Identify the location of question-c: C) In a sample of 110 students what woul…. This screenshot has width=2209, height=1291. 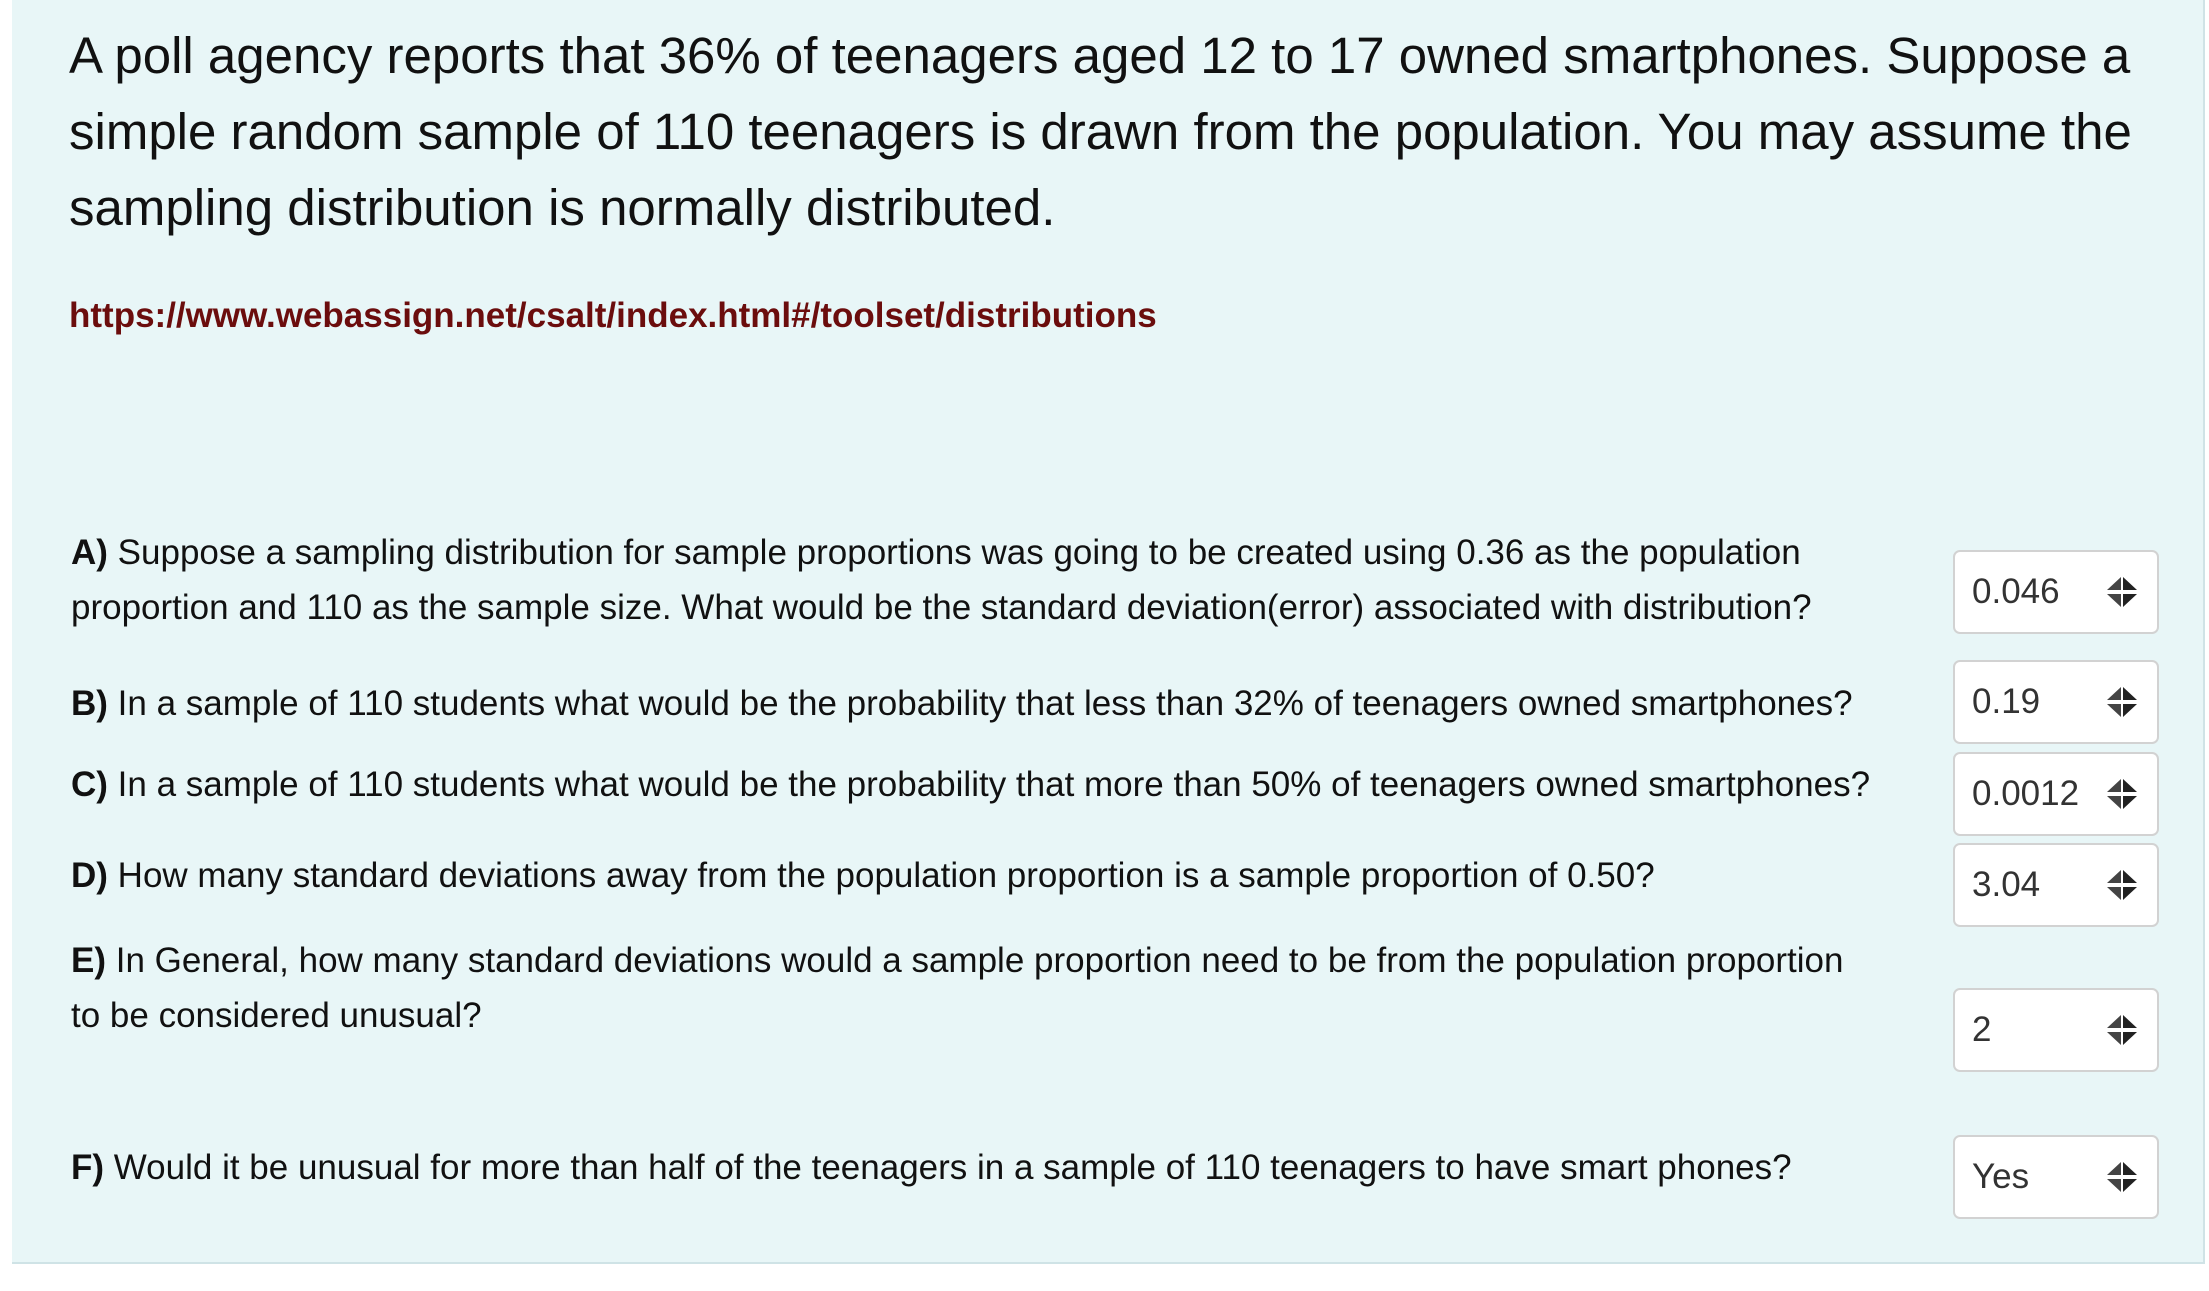
(970, 784).